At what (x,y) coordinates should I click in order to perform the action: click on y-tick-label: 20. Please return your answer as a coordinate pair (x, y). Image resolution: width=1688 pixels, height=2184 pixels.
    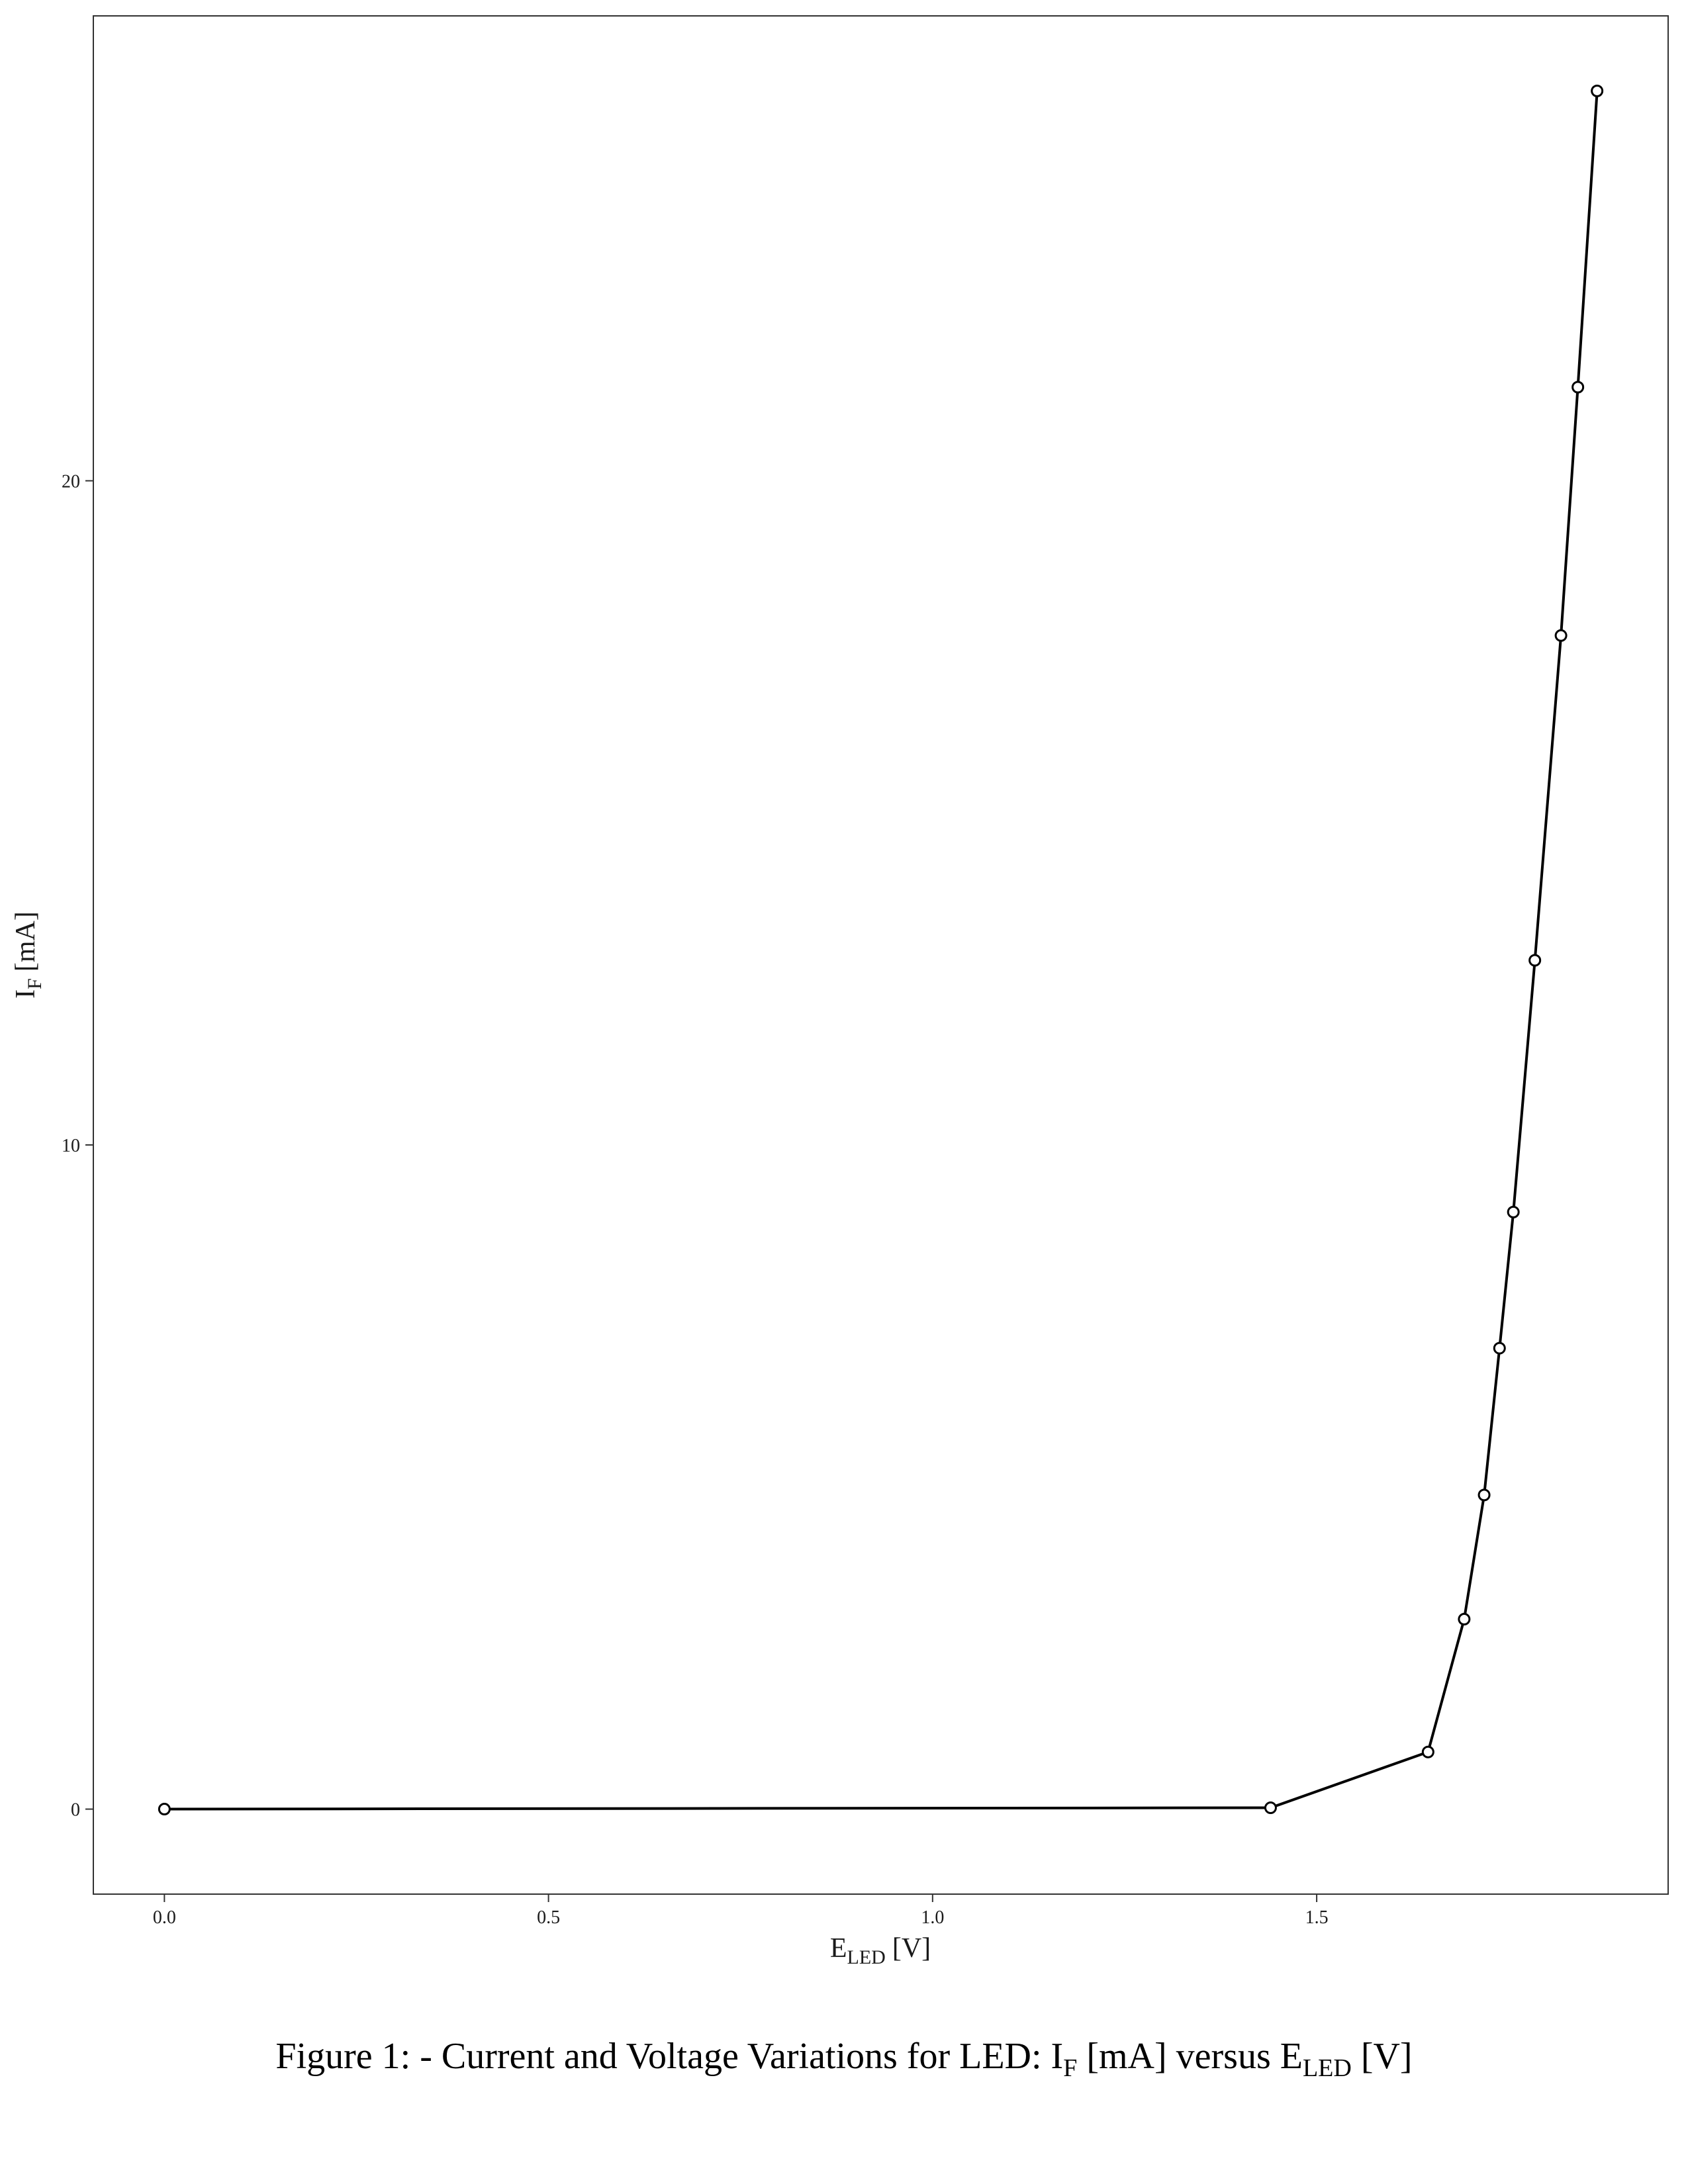
    Looking at the image, I should click on (71, 481).